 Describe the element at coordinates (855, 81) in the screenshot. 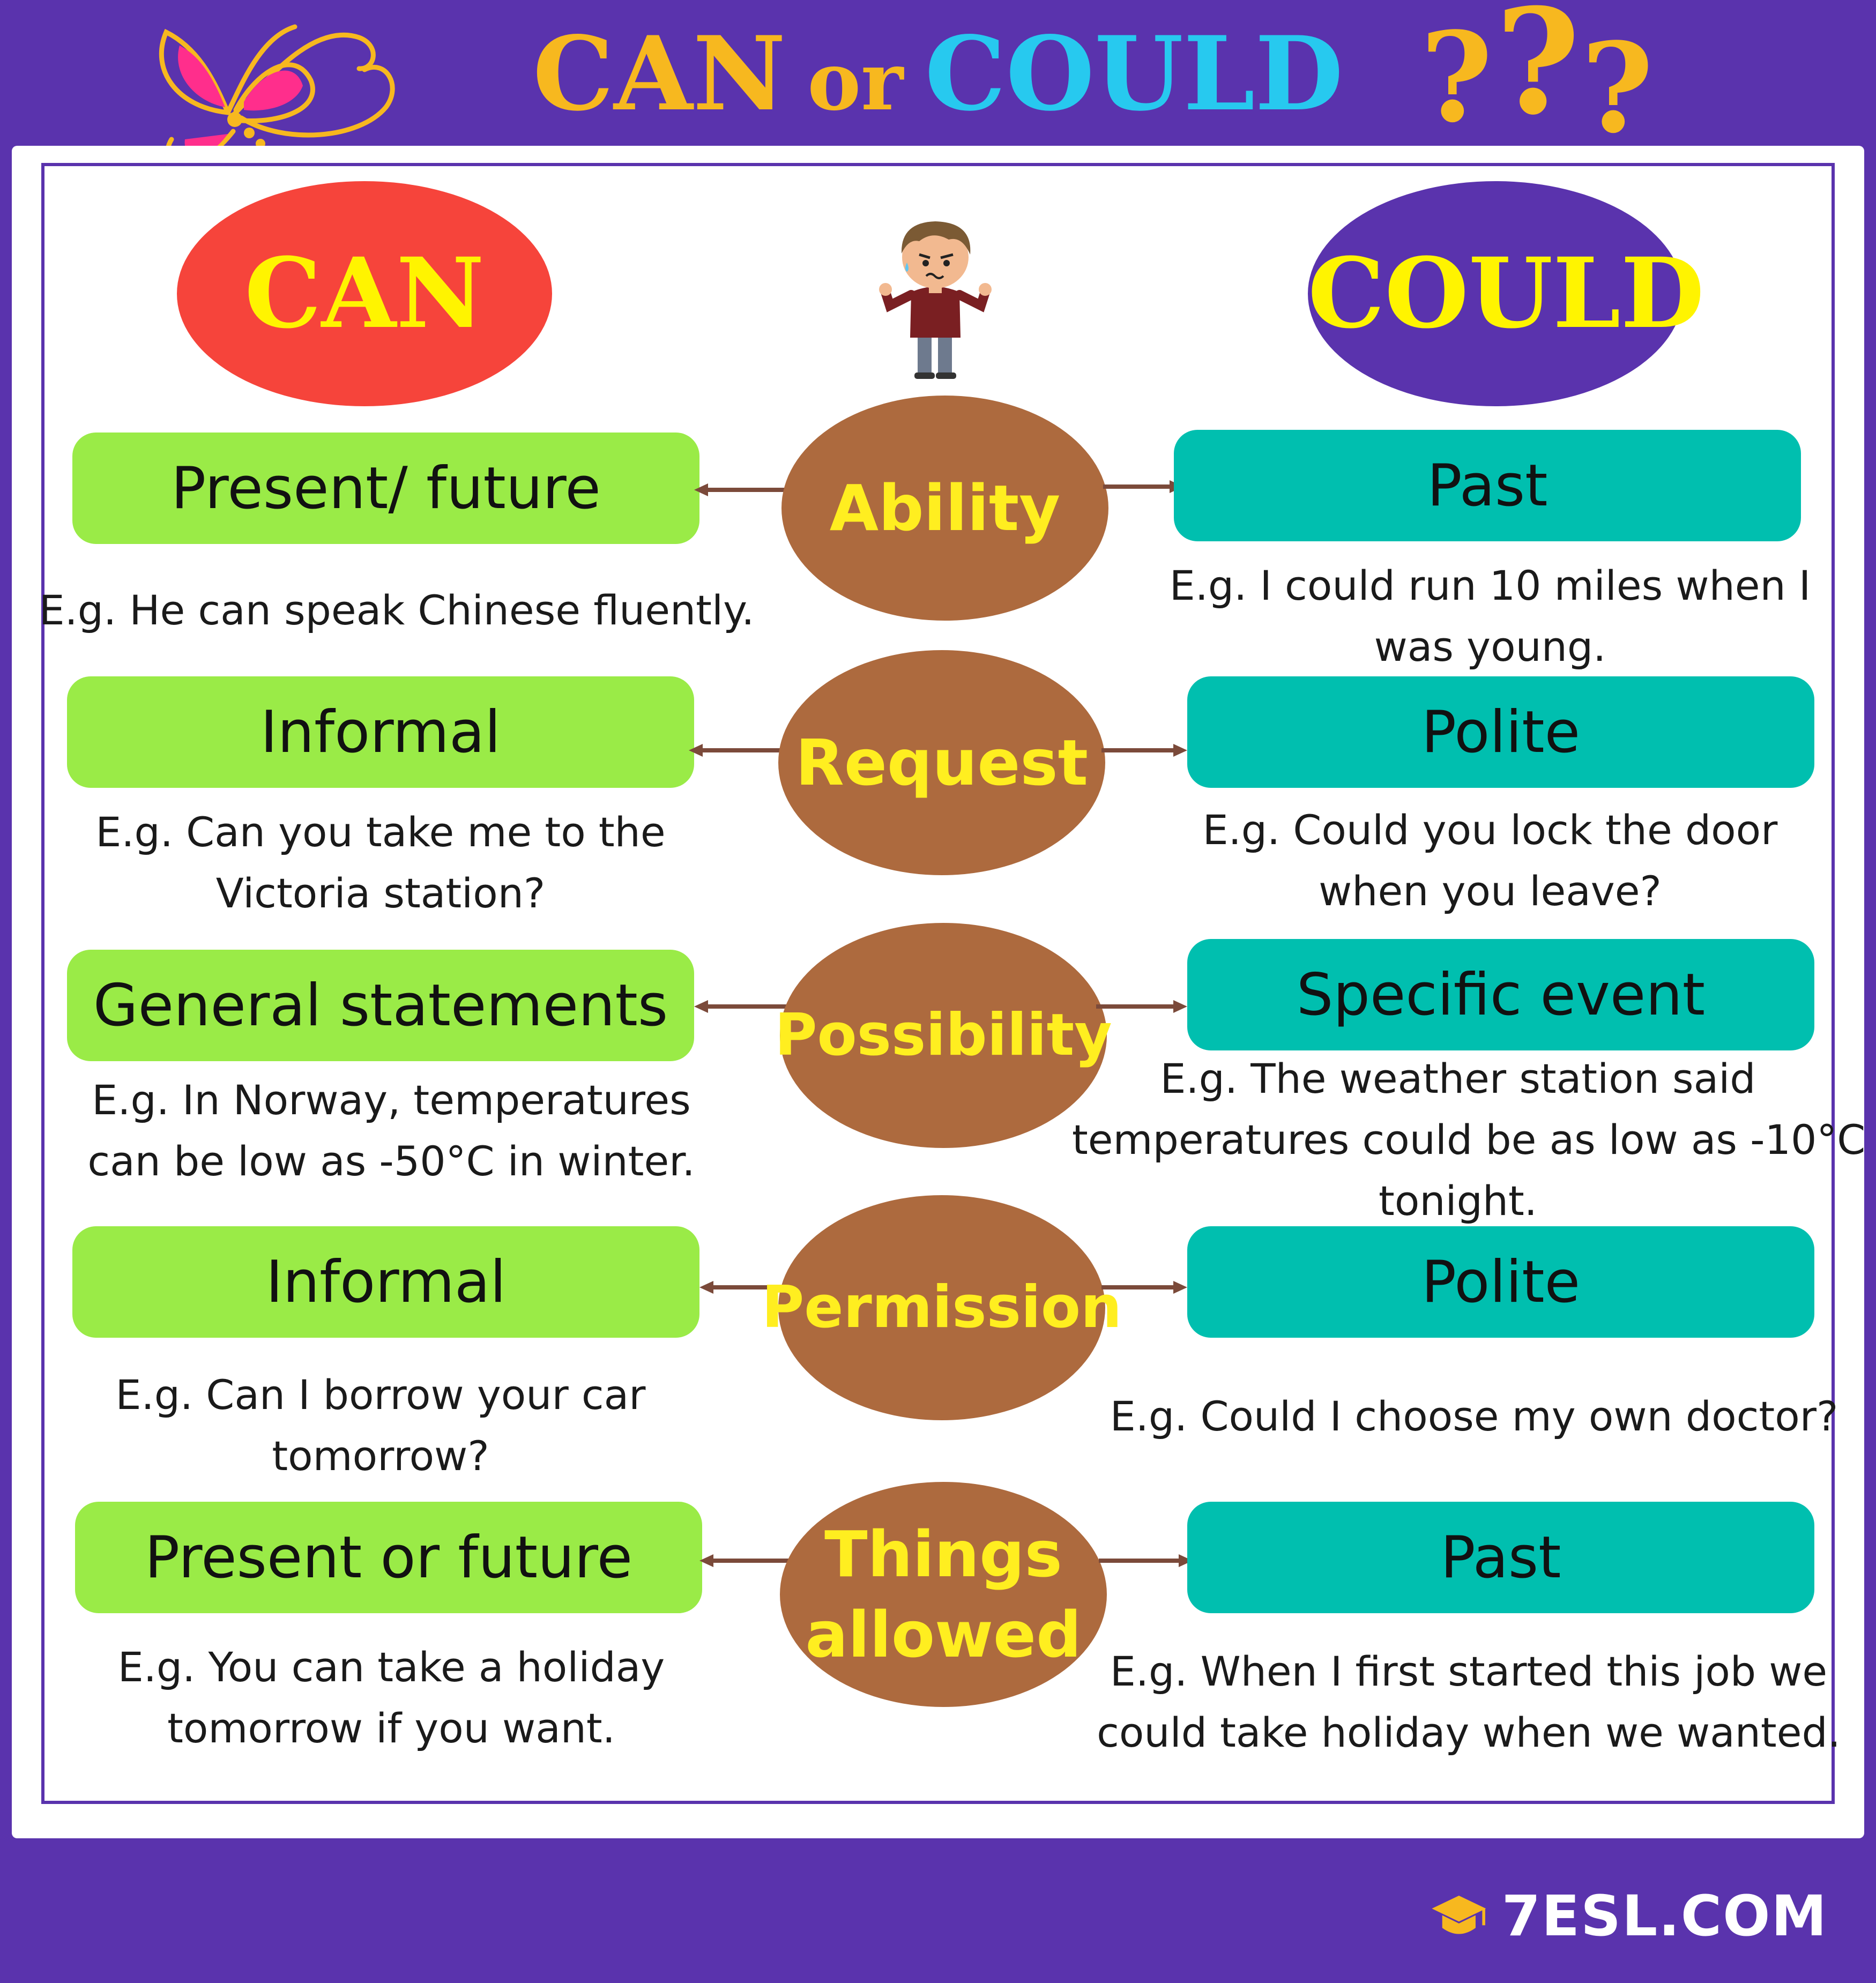

I see `title-or: or` at that location.